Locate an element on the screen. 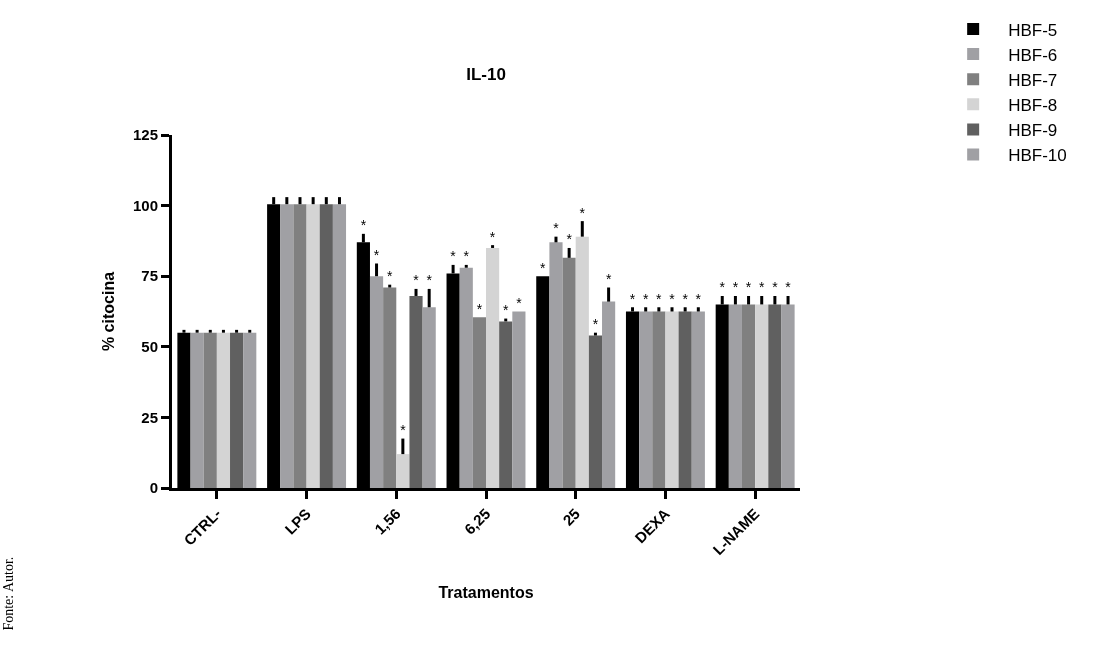 Image resolution: width=1104 pixels, height=671 pixels. legend-label: HBF-7 is located at coordinates (1033, 80).